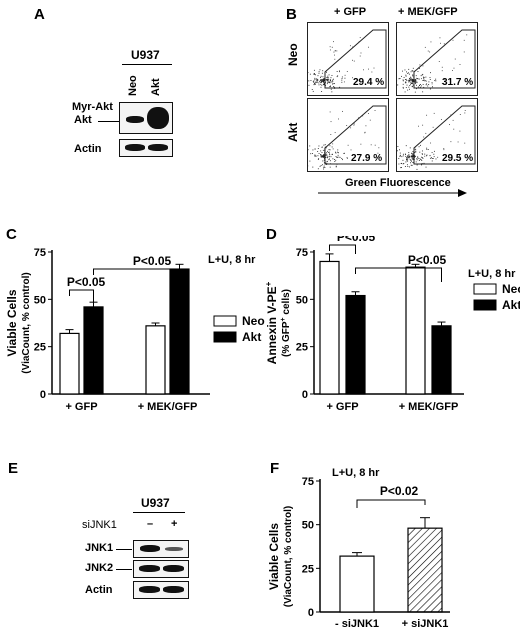 This screenshot has height=629, width=520. Describe the element at coordinates (173, 589) in the screenshot. I see `blot-e-actin-band-plus` at that location.